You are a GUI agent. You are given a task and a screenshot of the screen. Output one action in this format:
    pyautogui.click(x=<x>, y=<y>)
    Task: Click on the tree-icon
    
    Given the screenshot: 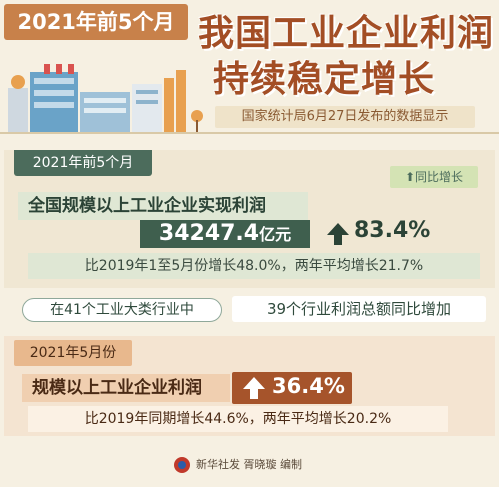 What is the action you would take?
    pyautogui.click(x=197, y=121)
    